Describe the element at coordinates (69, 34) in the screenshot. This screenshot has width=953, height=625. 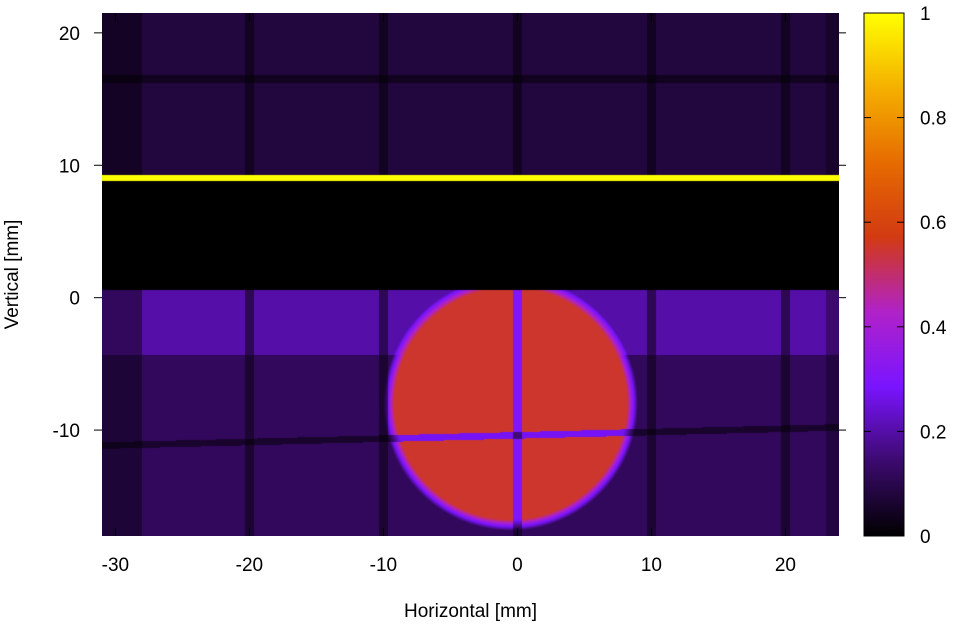
I see `y-tick-label: 20` at that location.